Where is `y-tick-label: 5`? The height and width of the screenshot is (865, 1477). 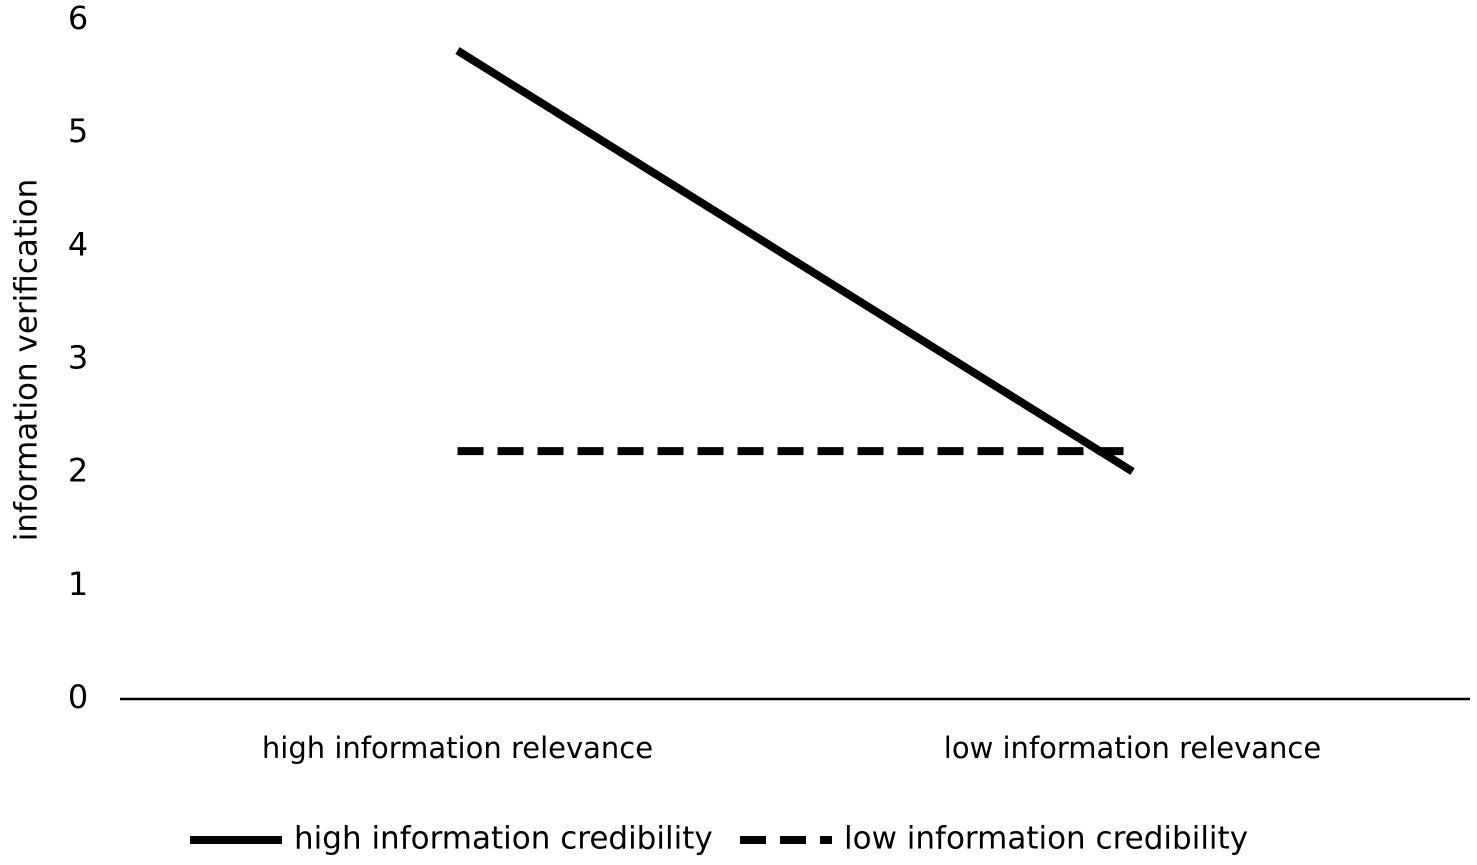 y-tick-label: 5 is located at coordinates (78, 131).